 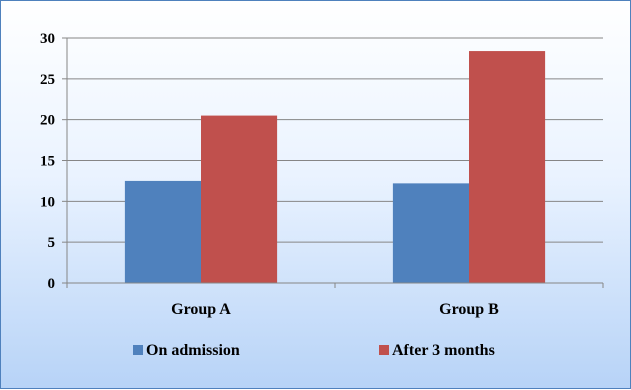 What do you see at coordinates (52, 243) in the screenshot?
I see `y-tick-label: 5` at bounding box center [52, 243].